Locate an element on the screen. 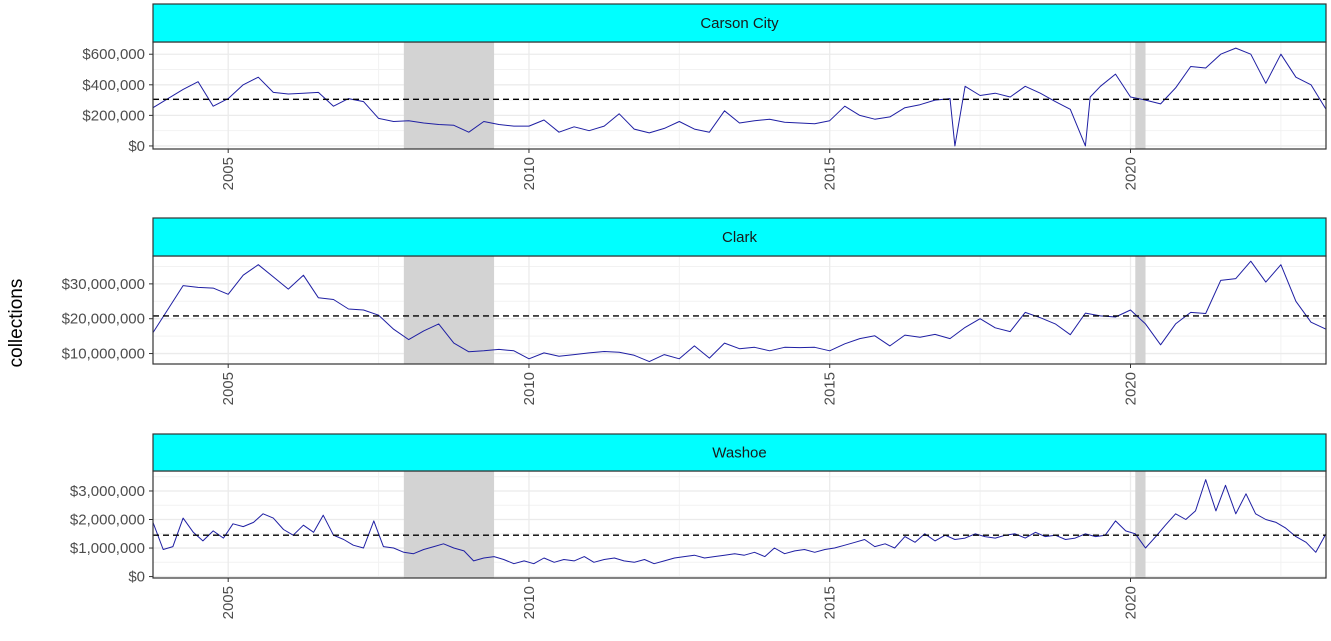  y-tick-label: $3,000,000 is located at coordinates (107, 491).